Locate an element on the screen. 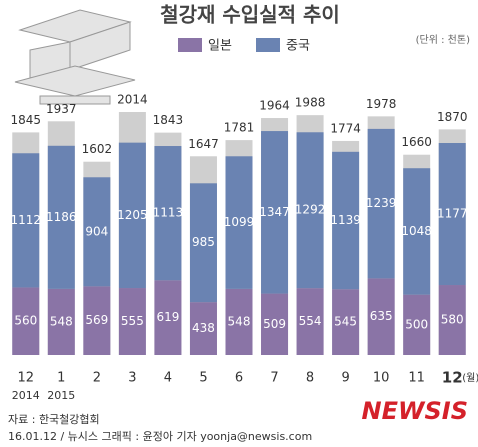 This screenshot has height=447, width=478. legend-label: 중국 is located at coordinates (298, 46).